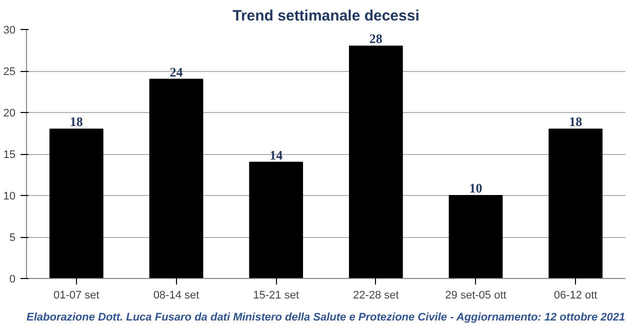  What do you see at coordinates (12, 238) in the screenshot?
I see `y-tick-label: 5` at bounding box center [12, 238].